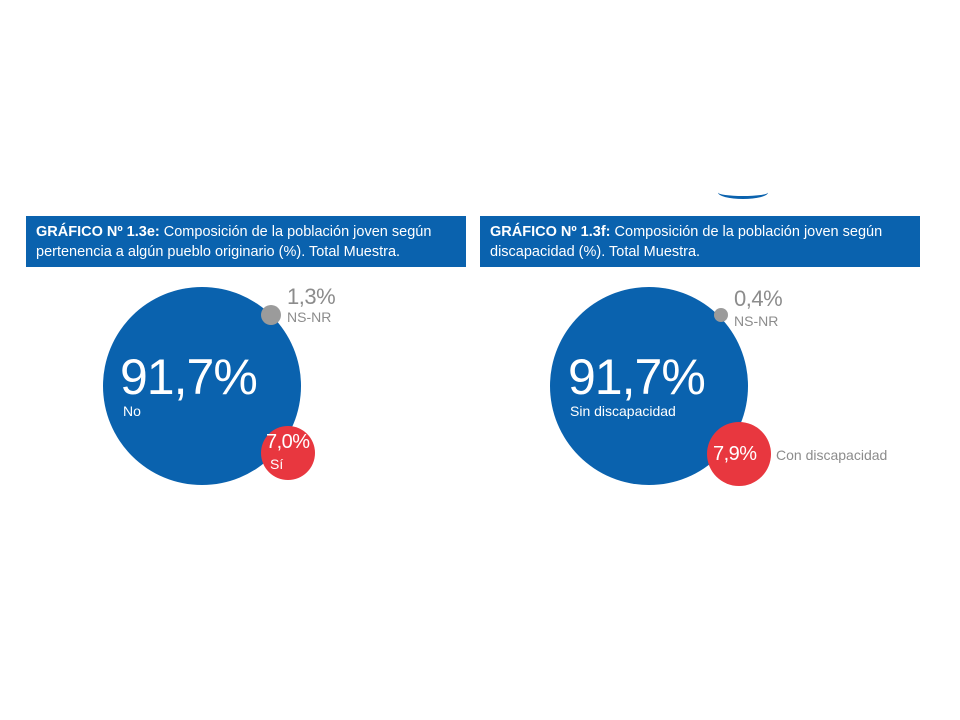  What do you see at coordinates (595, 252) in the screenshot?
I see `chart-title-line2: discapacidad (%). Total Muestra.` at bounding box center [595, 252].